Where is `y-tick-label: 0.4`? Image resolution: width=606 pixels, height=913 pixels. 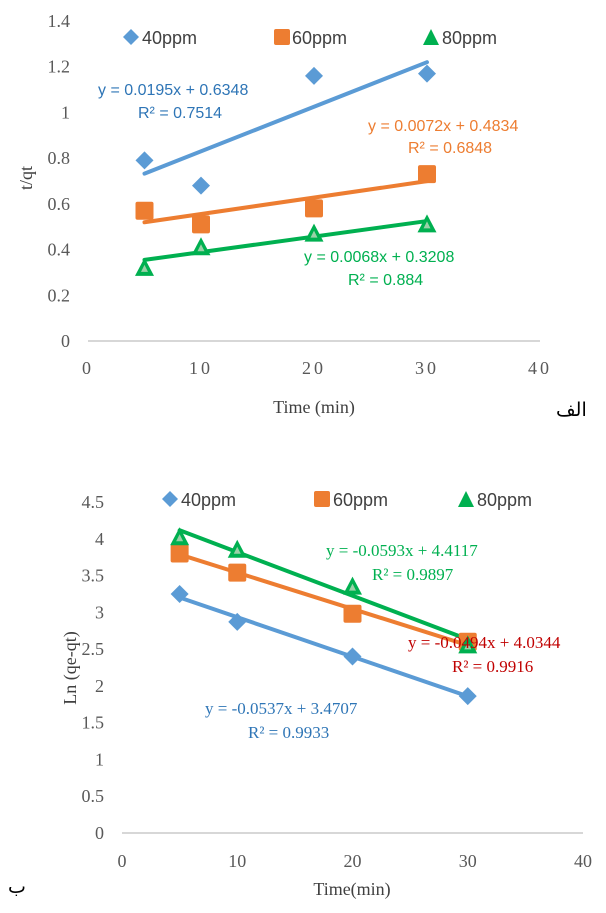 y-tick-label: 0.4 is located at coordinates (59, 250).